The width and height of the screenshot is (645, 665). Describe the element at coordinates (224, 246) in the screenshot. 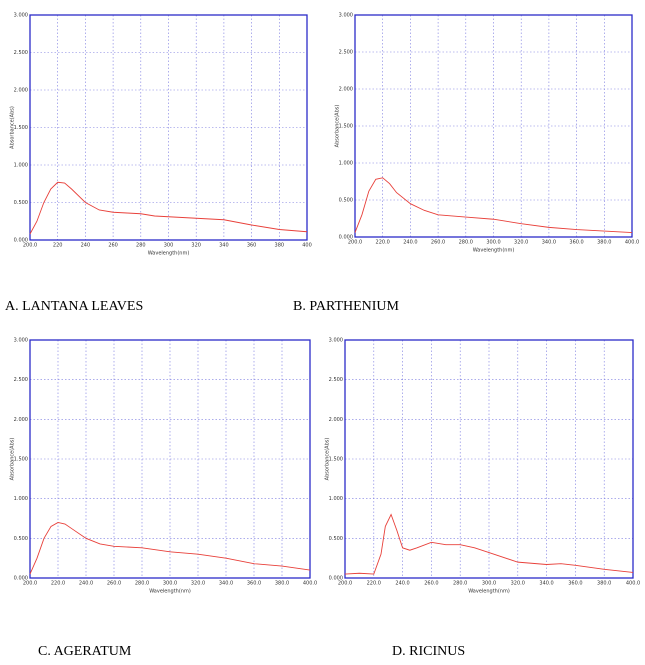

I see `x-tick-label: 340` at that location.